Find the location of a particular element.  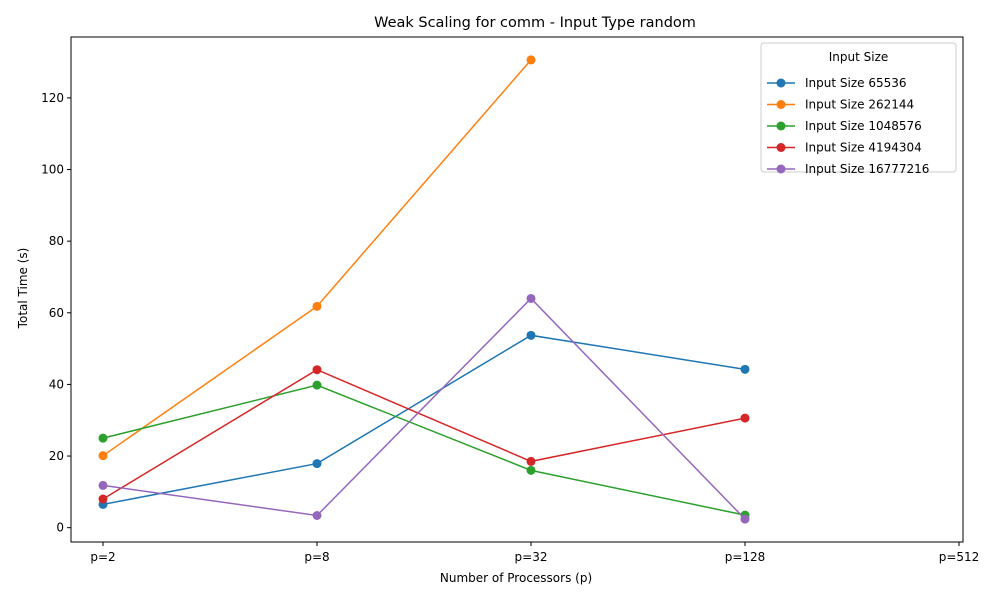

y-tick-label: 20 is located at coordinates (56, 456).